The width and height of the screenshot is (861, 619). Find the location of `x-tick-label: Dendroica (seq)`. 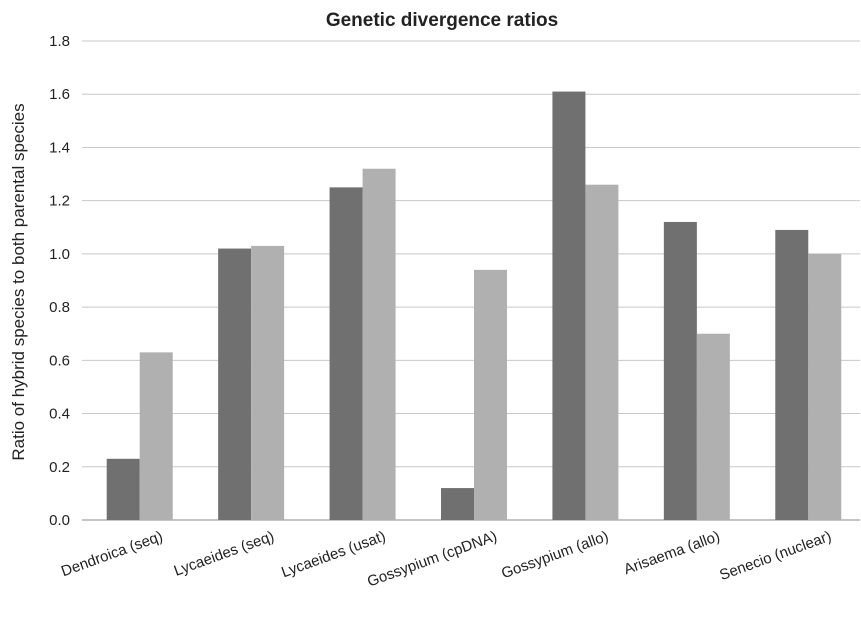

x-tick-label: Dendroica (seq) is located at coordinates (112, 554).